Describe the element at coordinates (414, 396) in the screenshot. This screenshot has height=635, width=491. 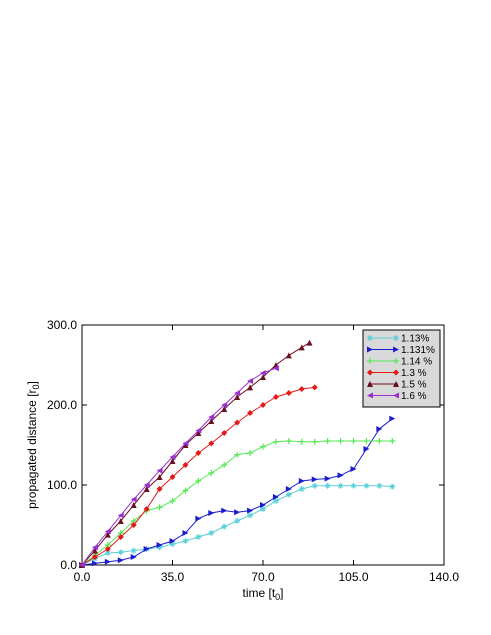
I see `legend-label: 1.6 %` at that location.